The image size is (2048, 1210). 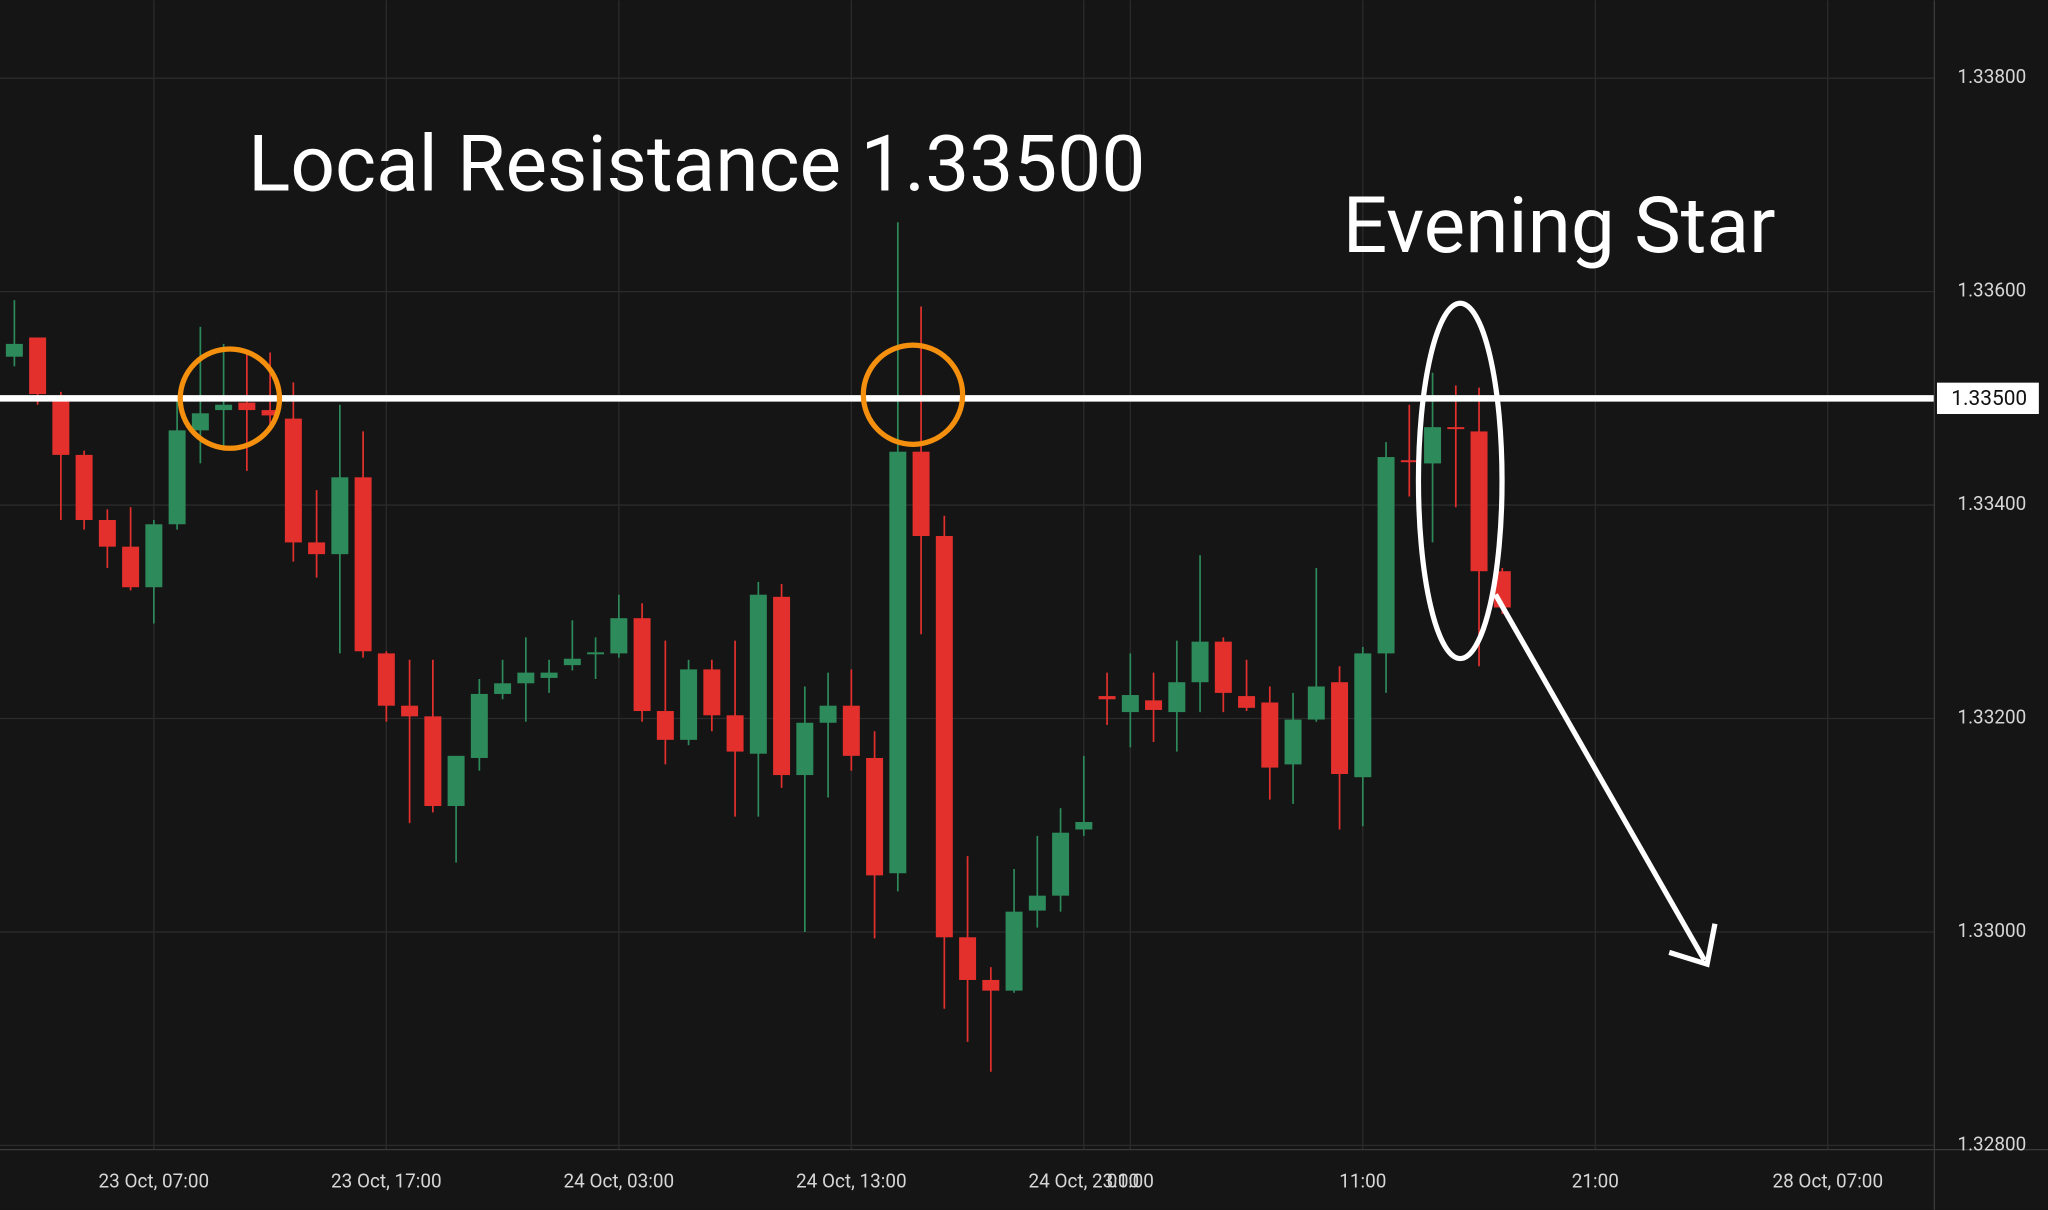 I want to click on y-tick-label: 1.33000, so click(x=1991, y=930).